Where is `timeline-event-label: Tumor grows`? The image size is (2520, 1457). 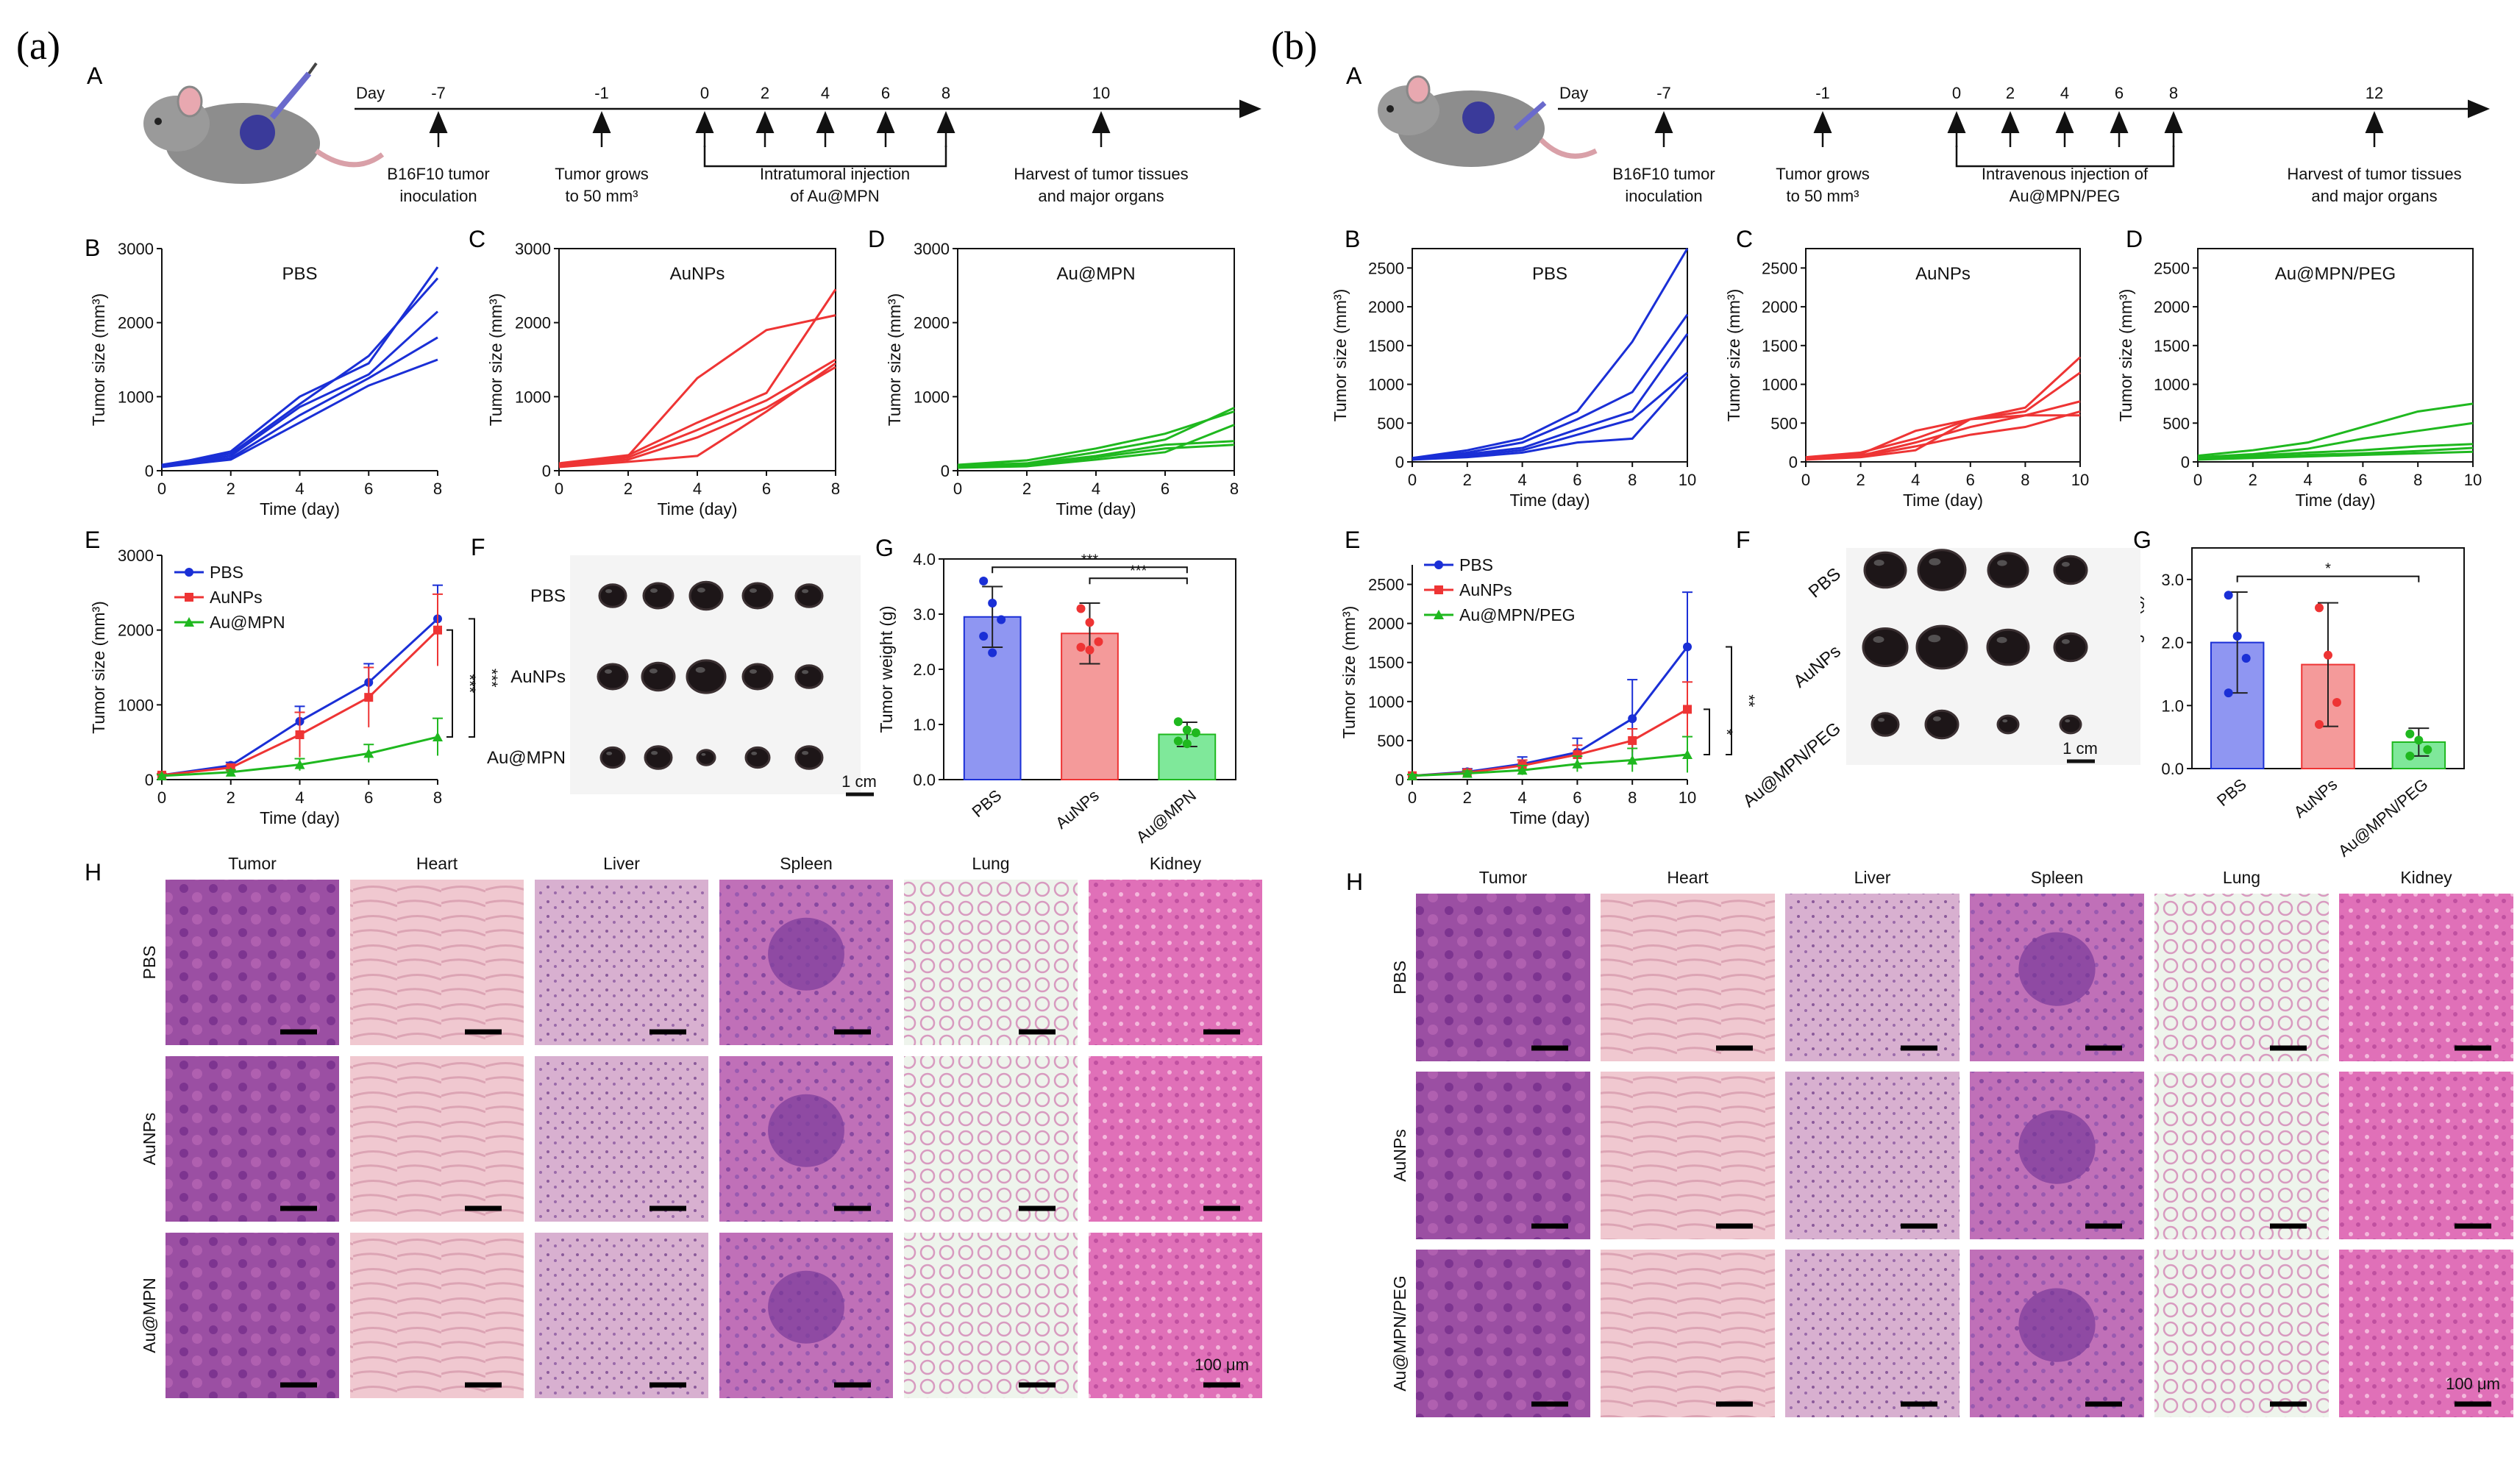
timeline-event-label: Tumor grows is located at coordinates (1823, 174).